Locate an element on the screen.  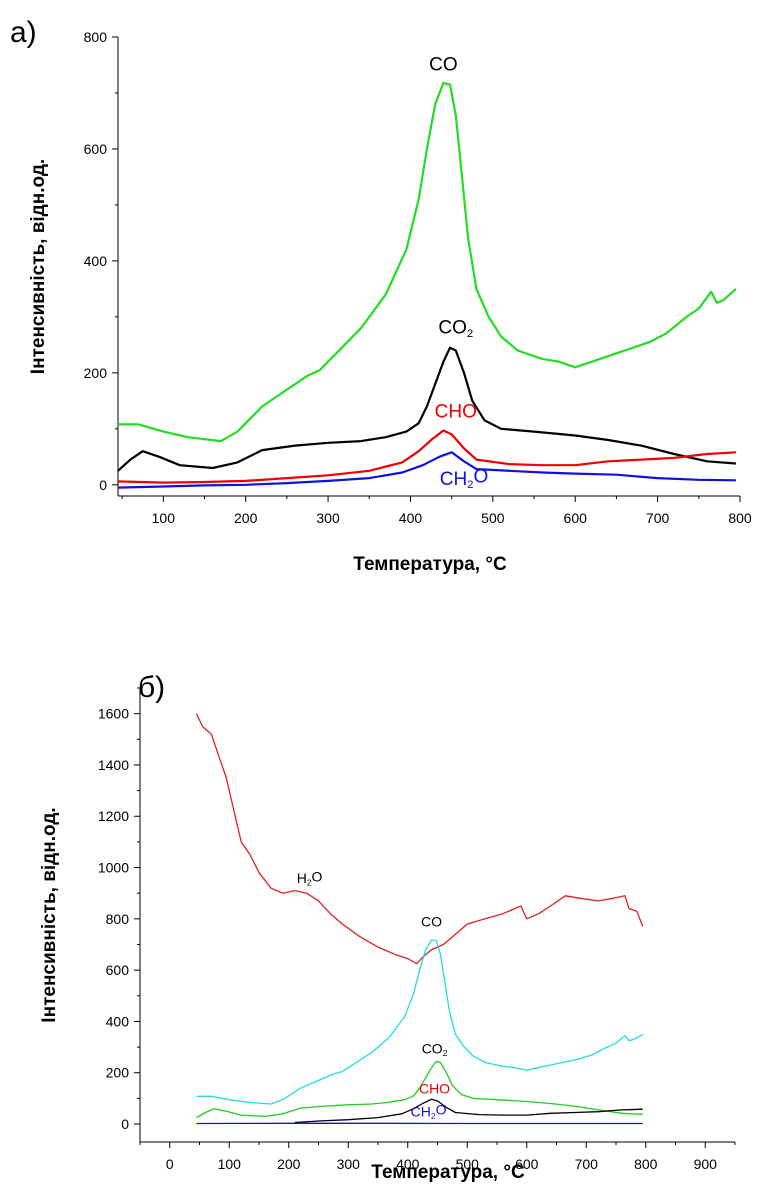
series-line-co is located at coordinates (420, 1022).